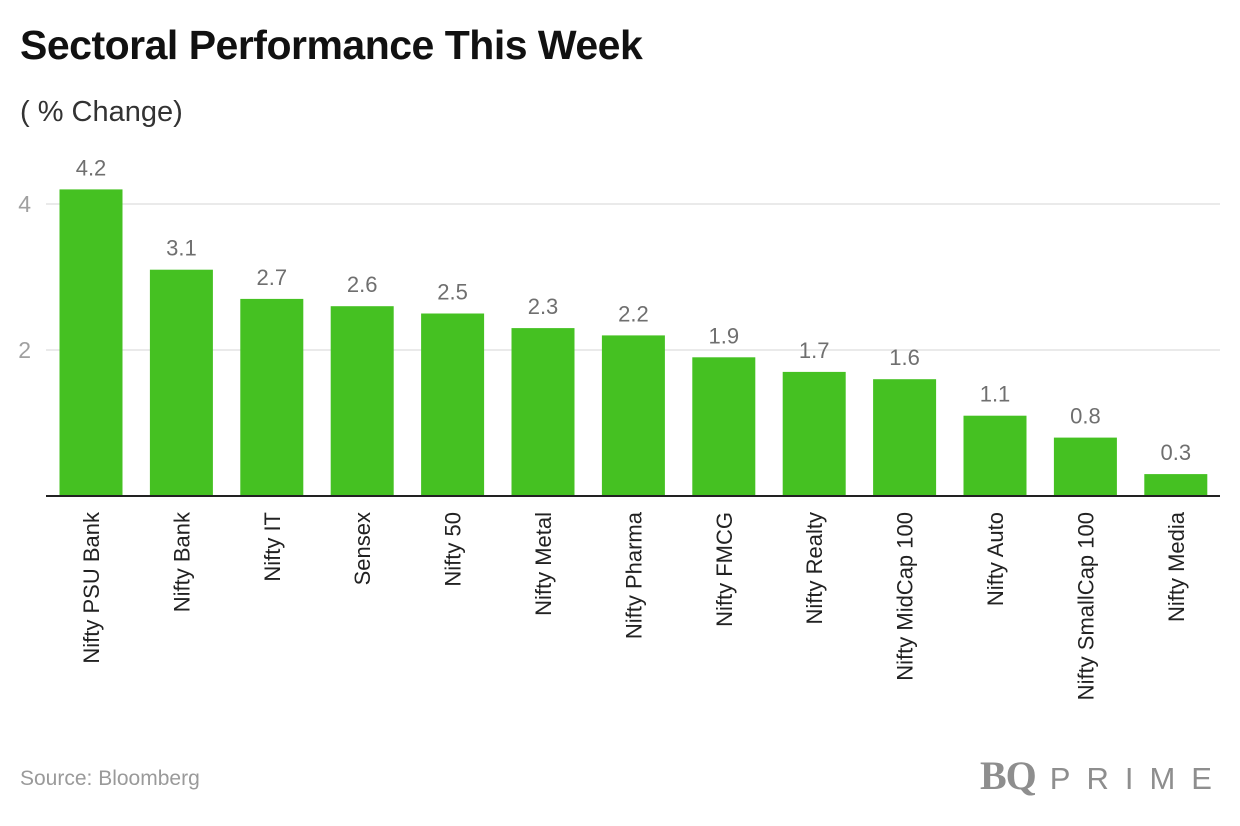 The image size is (1240, 826). I want to click on bar-value-label: 0.8, so click(1085, 416).